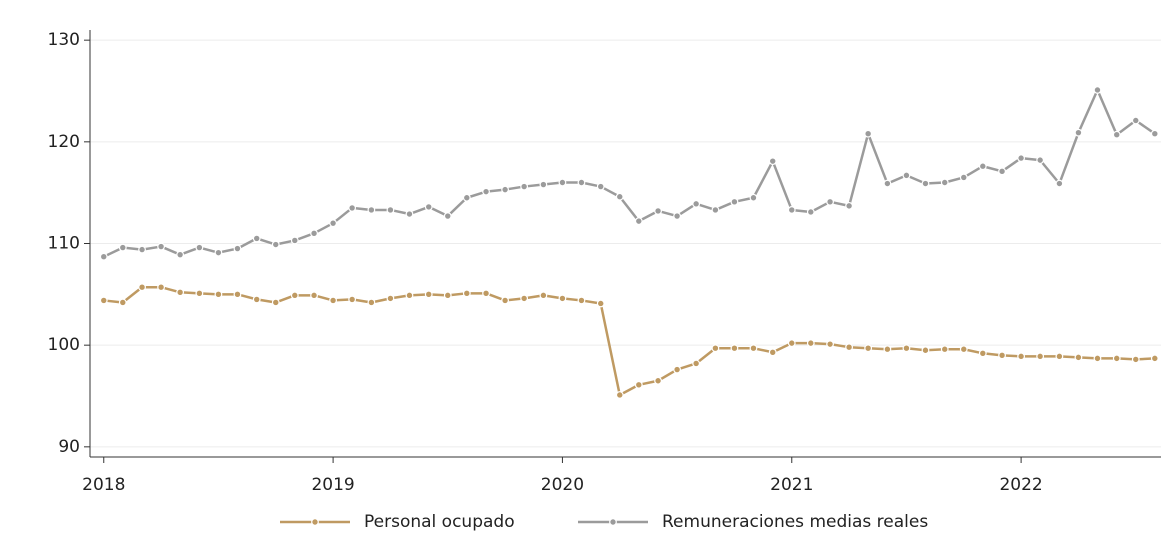  What do you see at coordinates (64, 244) in the screenshot?
I see `y-tick-label: 110` at bounding box center [64, 244].